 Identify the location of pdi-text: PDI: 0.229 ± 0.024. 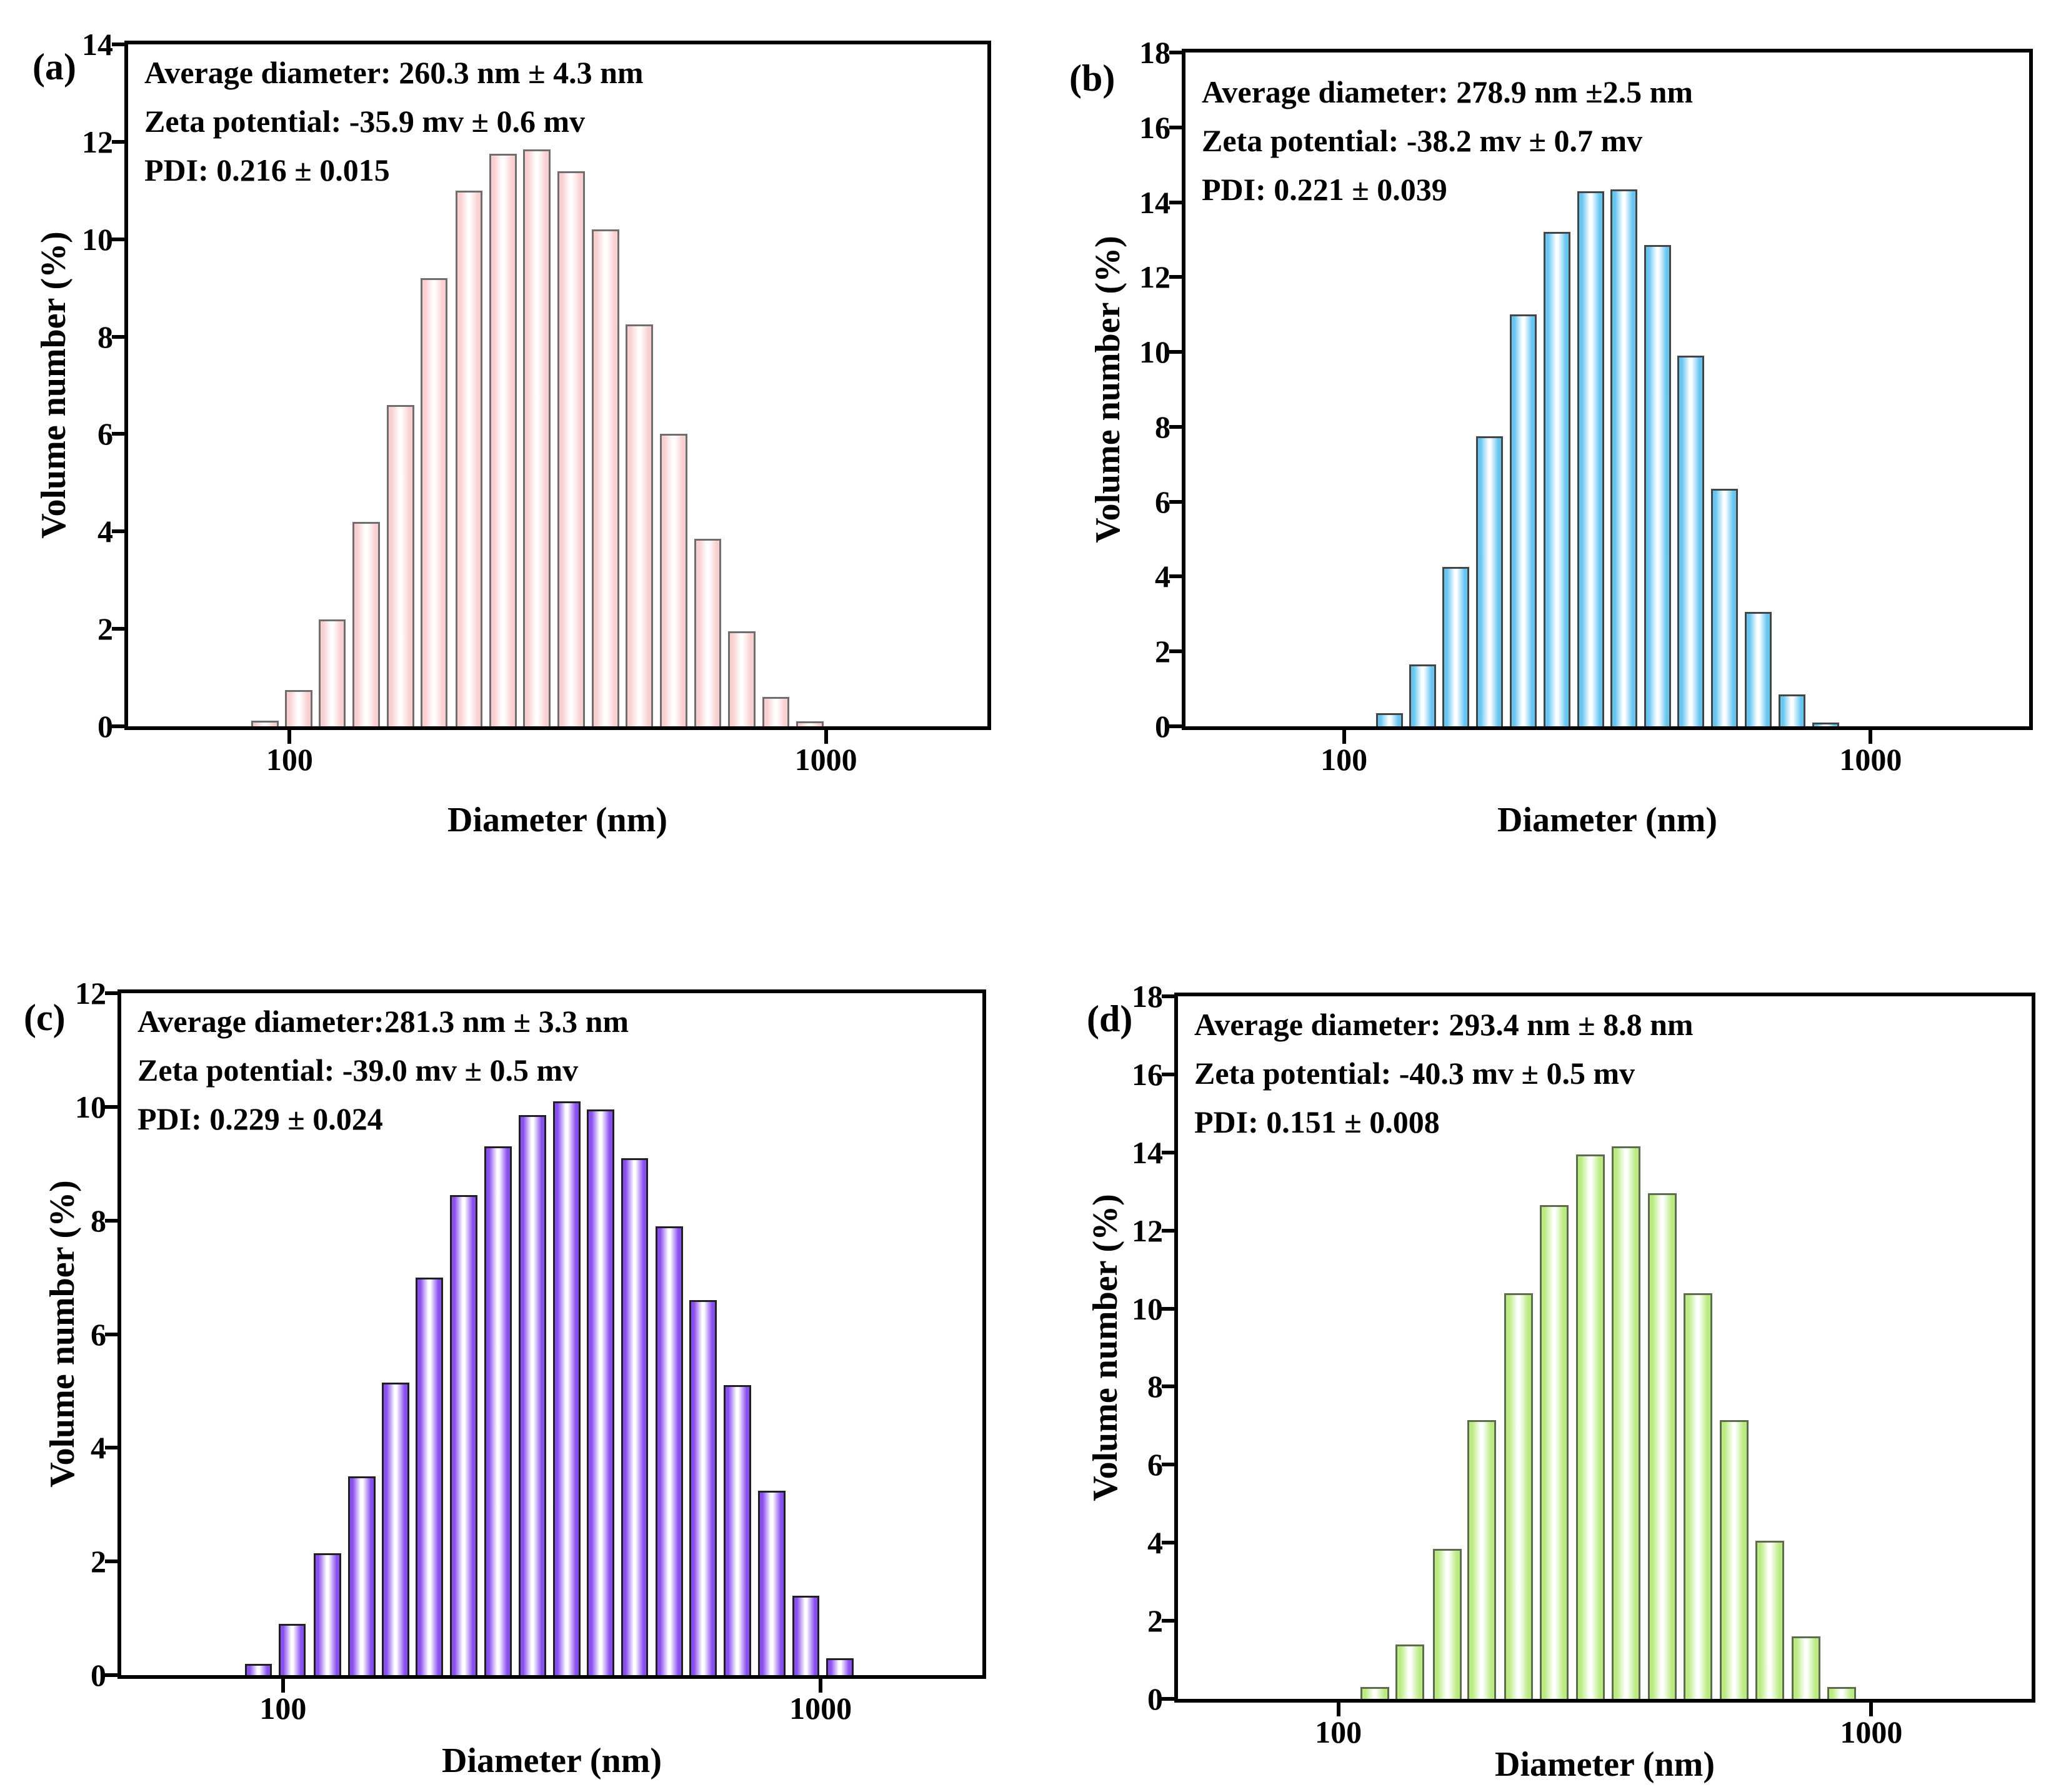
(260, 1118).